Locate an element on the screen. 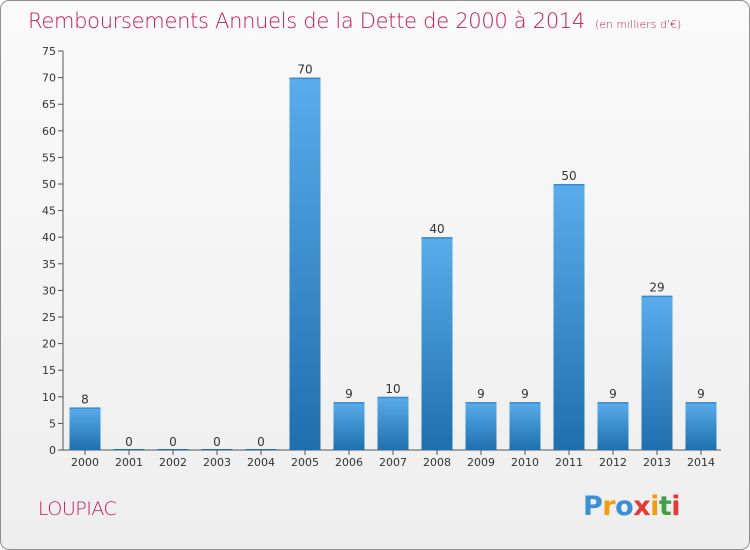  value-label: 29 is located at coordinates (656, 288).